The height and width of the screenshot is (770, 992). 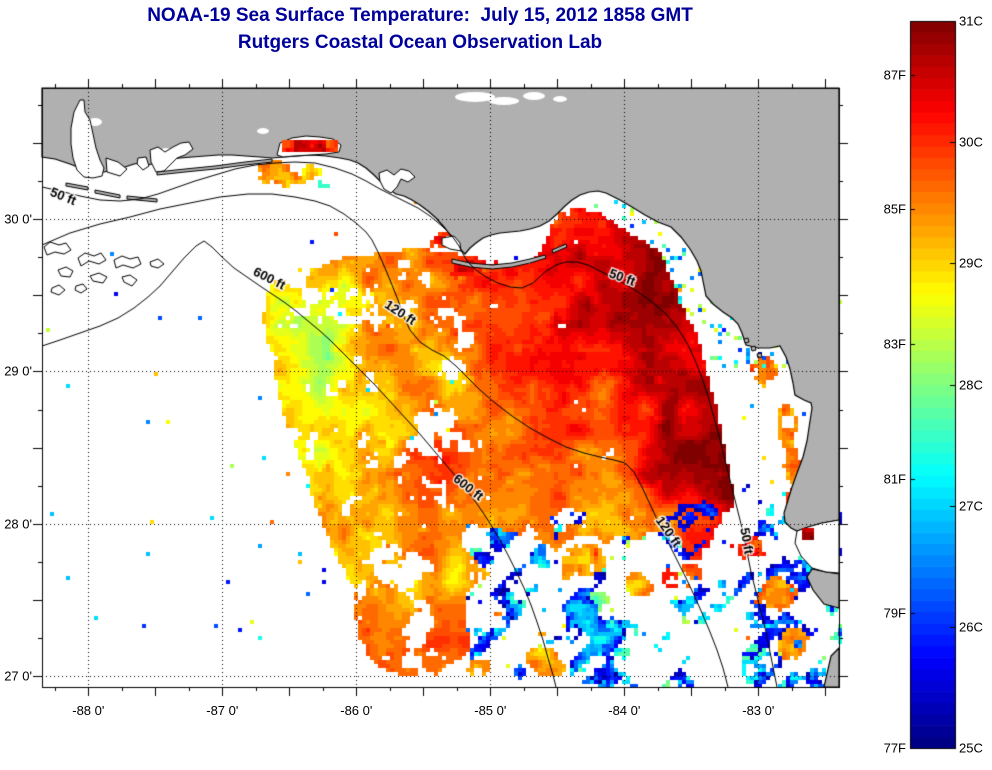 What do you see at coordinates (971, 263) in the screenshot?
I see `colorbar-label-29C: 29C` at bounding box center [971, 263].